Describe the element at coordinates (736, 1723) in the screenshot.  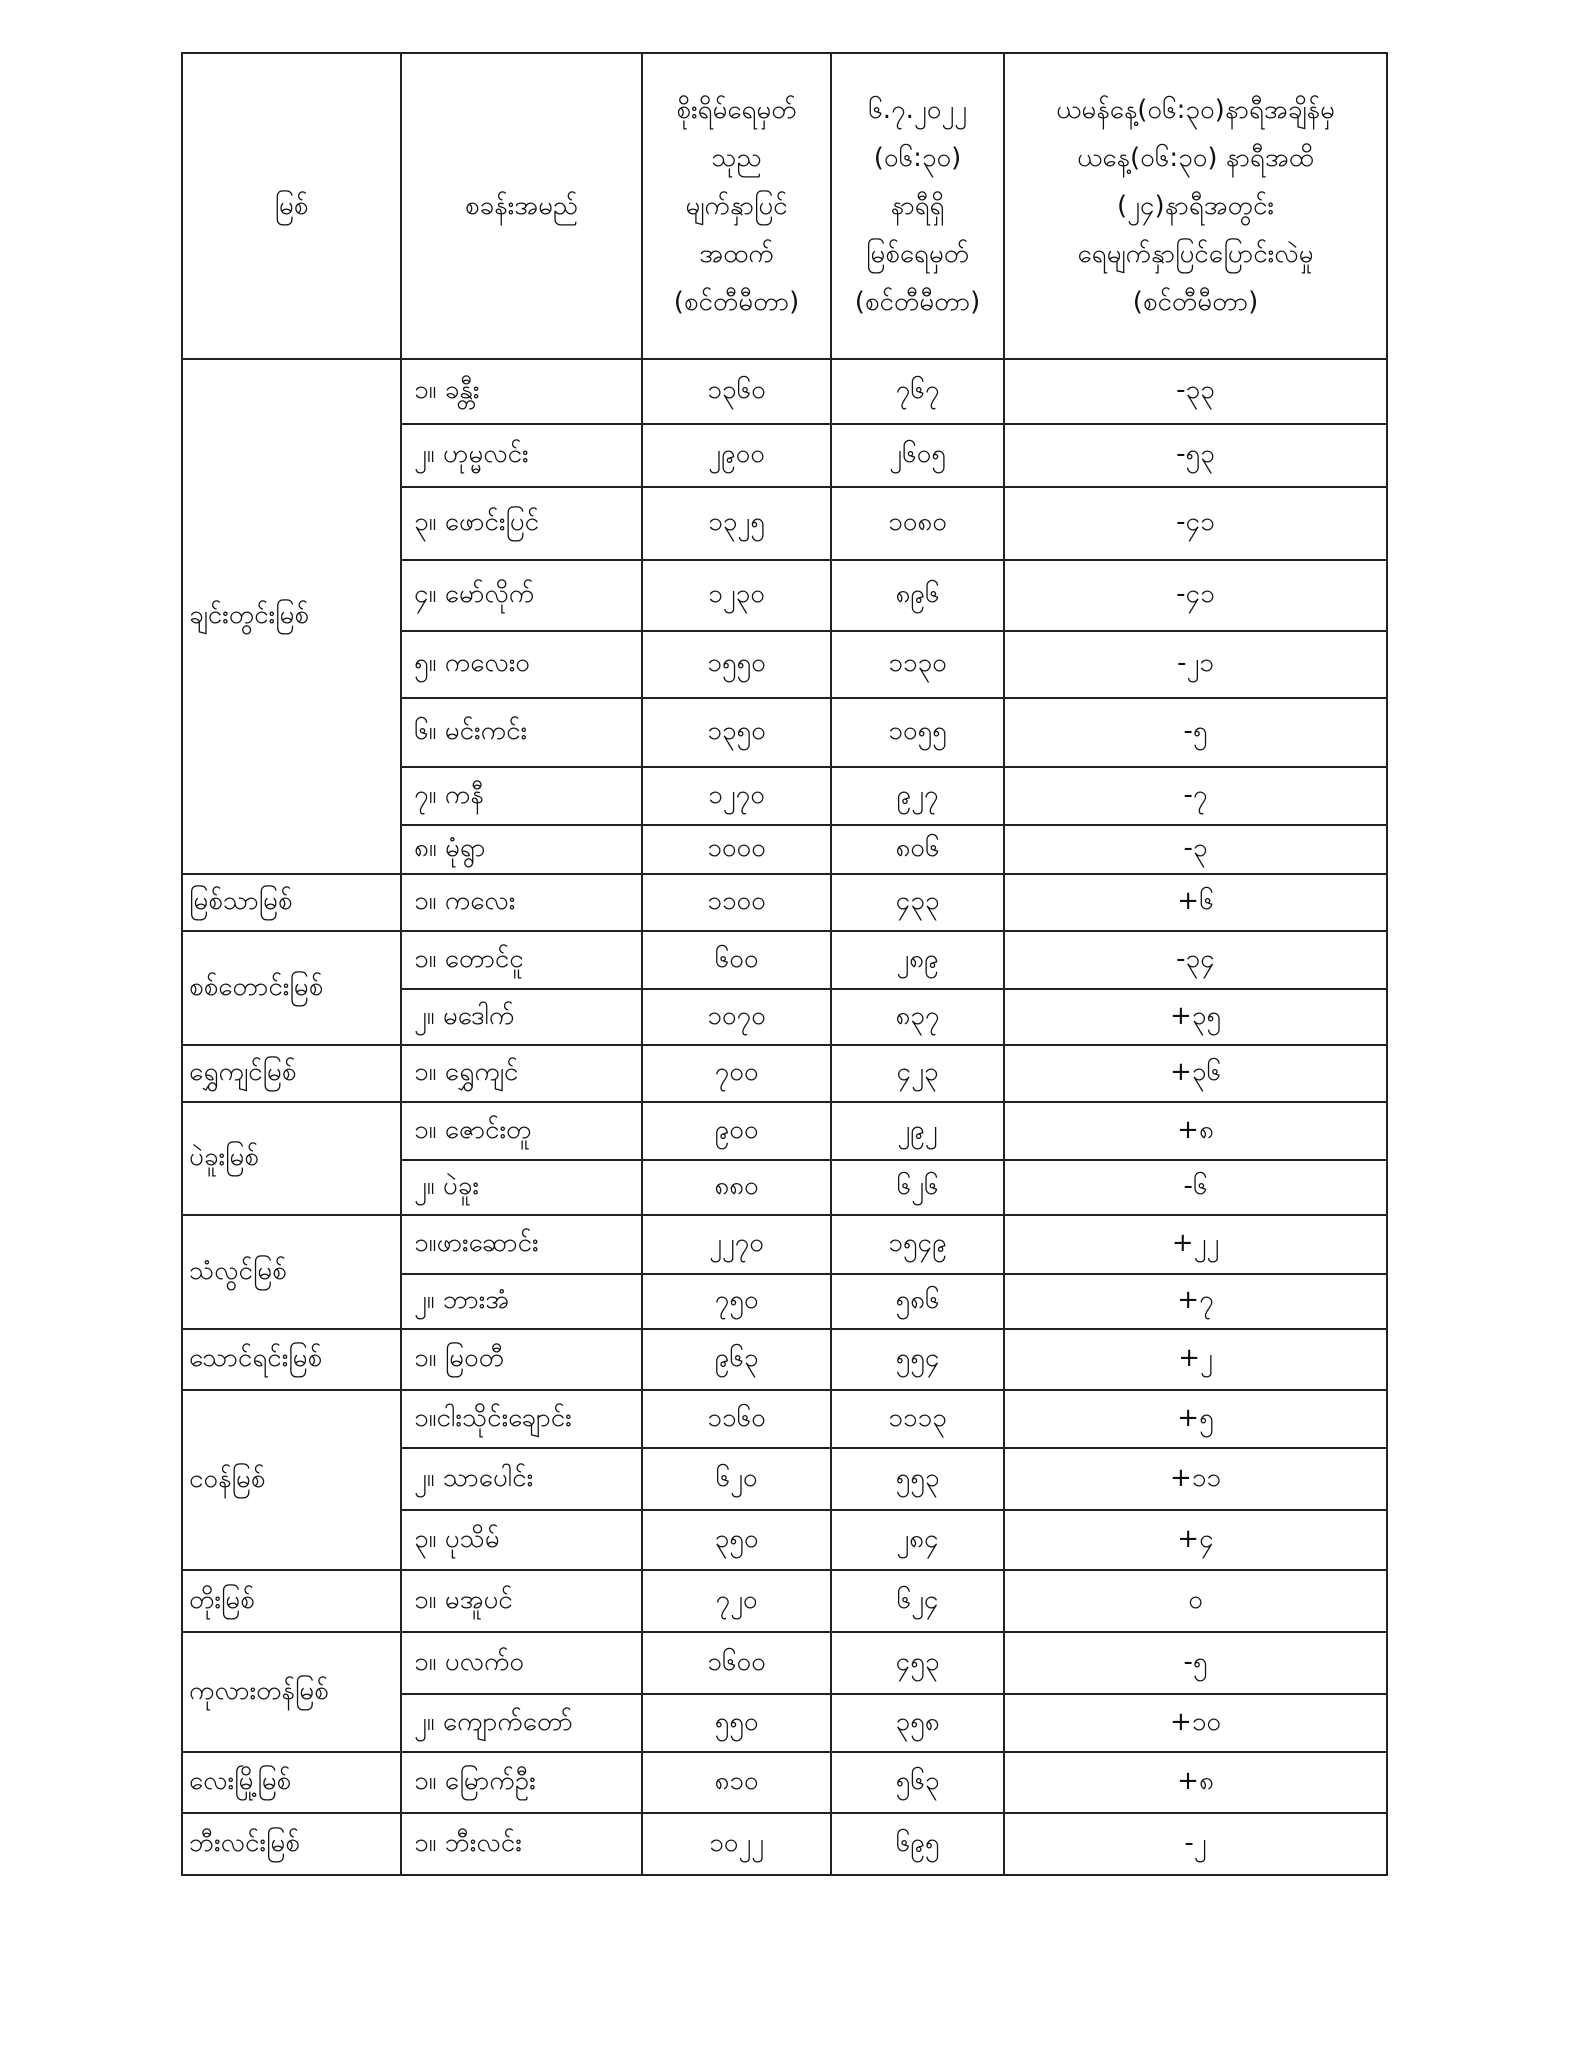
I see `danger-level: ၅၅၀` at that location.